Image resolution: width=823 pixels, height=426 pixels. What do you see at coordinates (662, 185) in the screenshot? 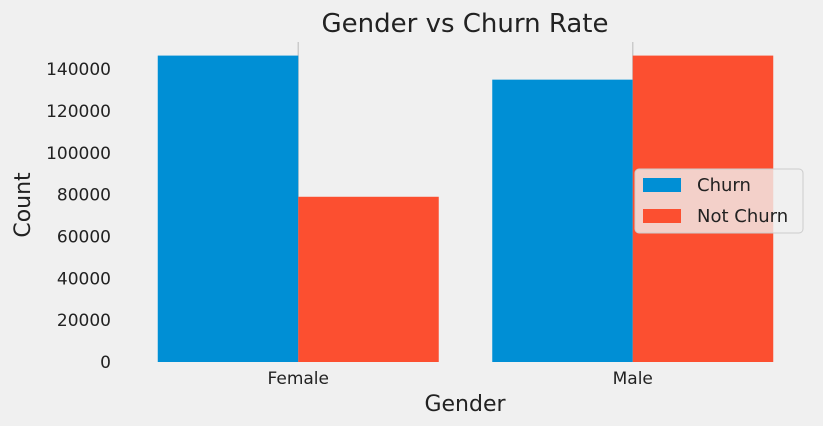
I see `legend-swatch-churn` at bounding box center [662, 185].